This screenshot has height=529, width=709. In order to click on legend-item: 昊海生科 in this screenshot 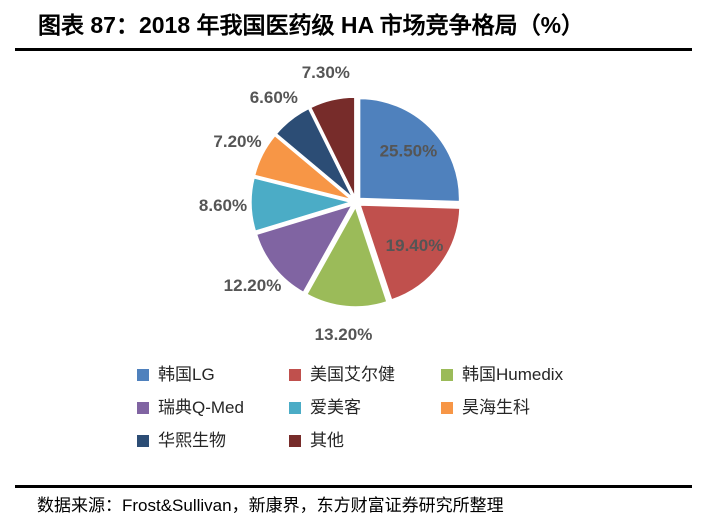, I will do `click(485, 408)`.